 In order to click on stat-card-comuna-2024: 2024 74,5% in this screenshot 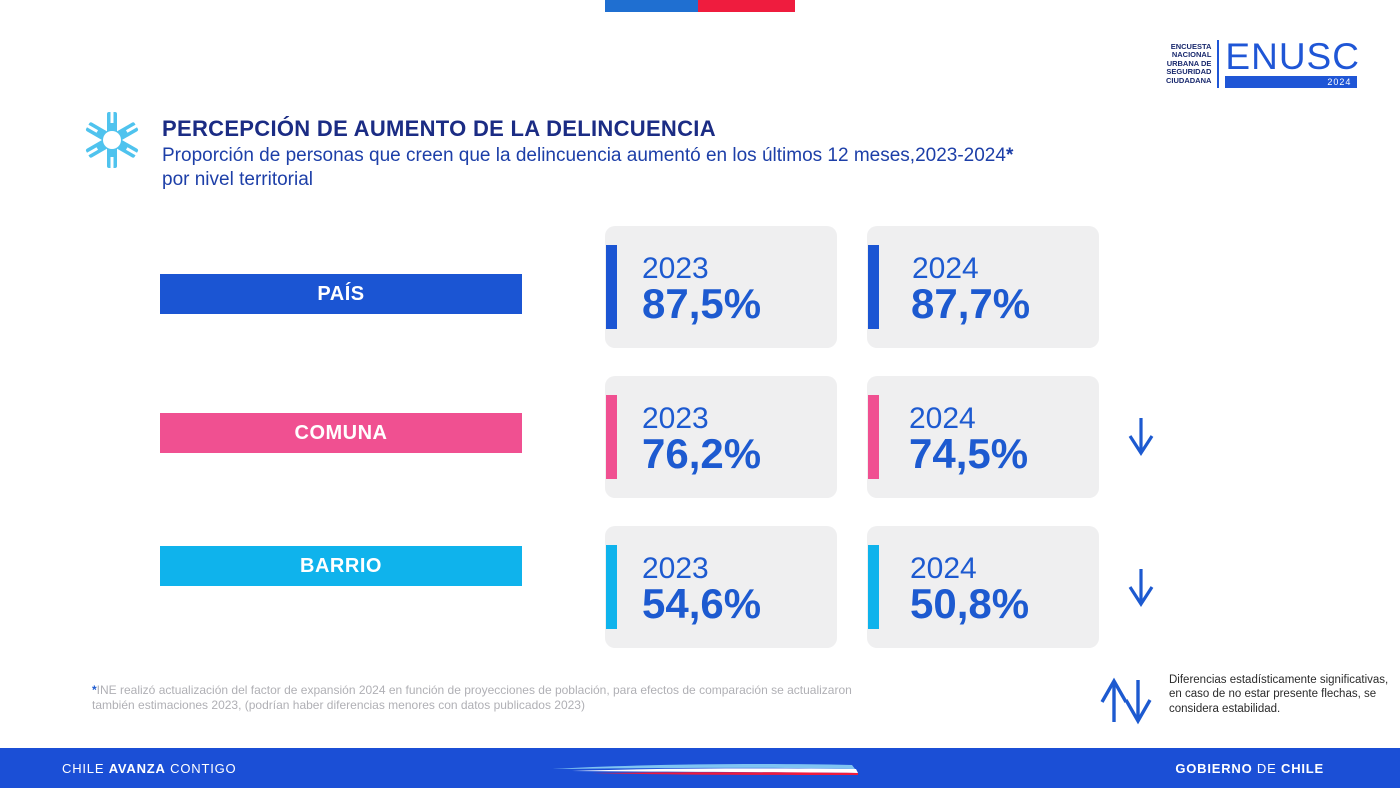, I will do `click(983, 437)`.